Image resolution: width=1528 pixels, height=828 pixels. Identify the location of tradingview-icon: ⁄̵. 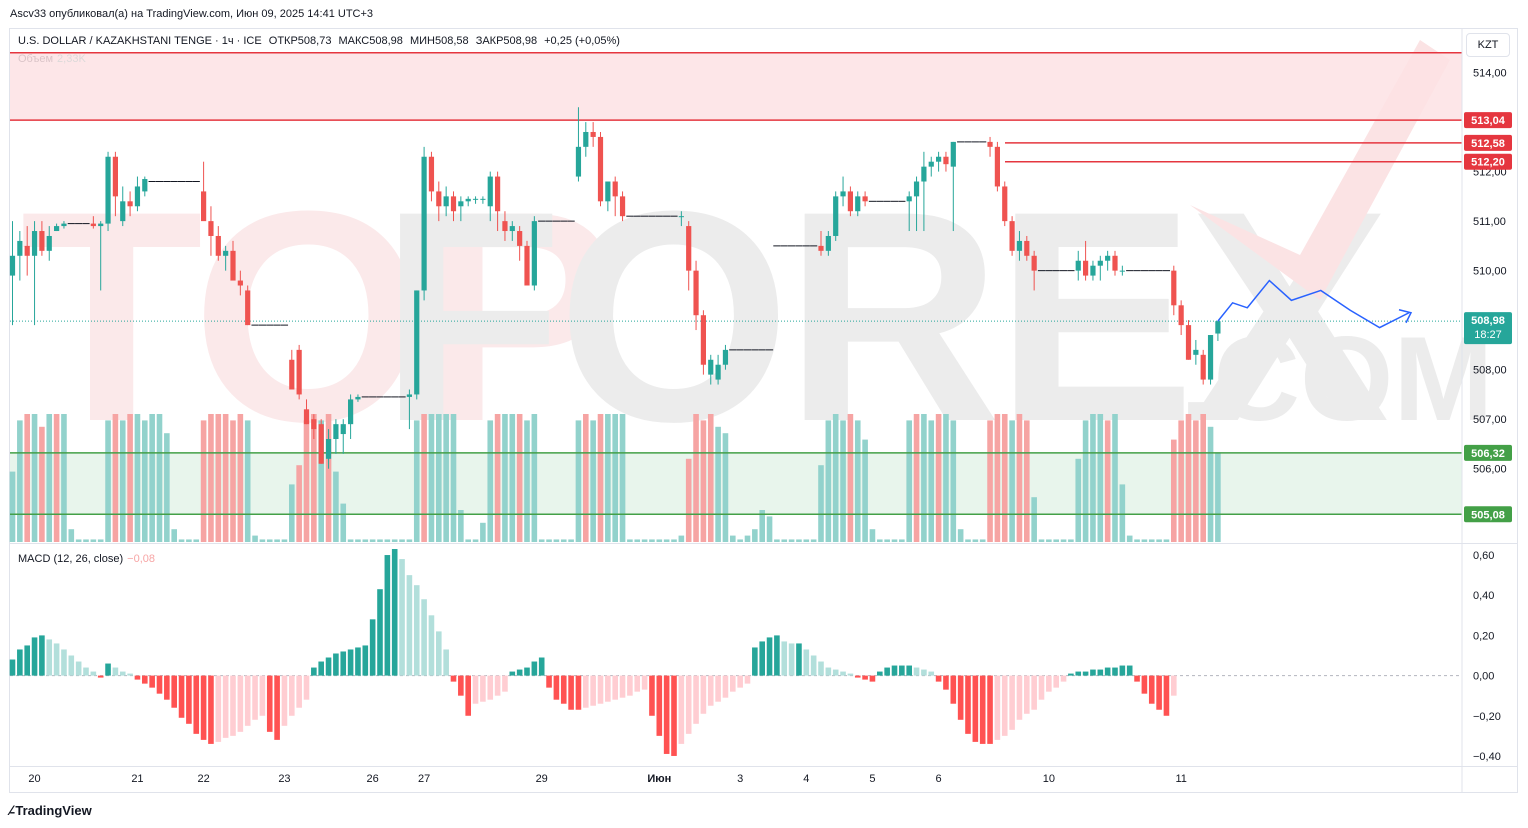
(11, 810).